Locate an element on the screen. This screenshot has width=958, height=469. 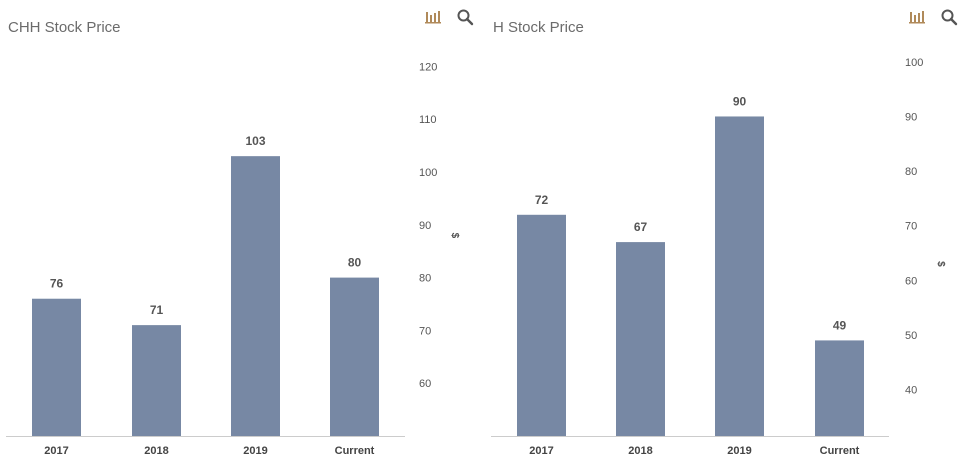
y-tick-label: 110 is located at coordinates (428, 120).